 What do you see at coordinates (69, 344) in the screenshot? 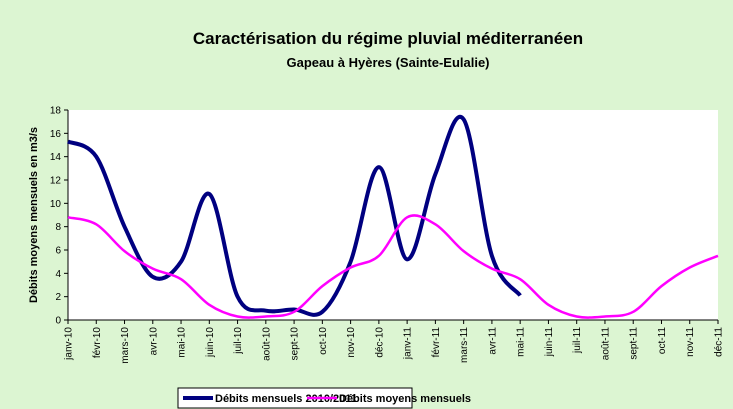
I see `x-tick-label: janv-10` at bounding box center [69, 344].